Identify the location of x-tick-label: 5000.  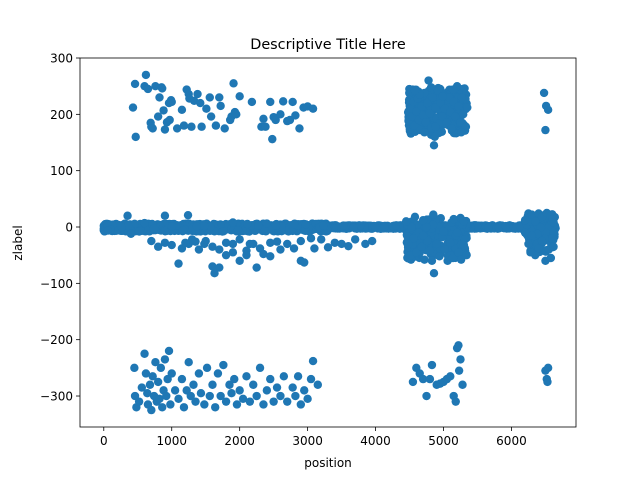
(443, 441).